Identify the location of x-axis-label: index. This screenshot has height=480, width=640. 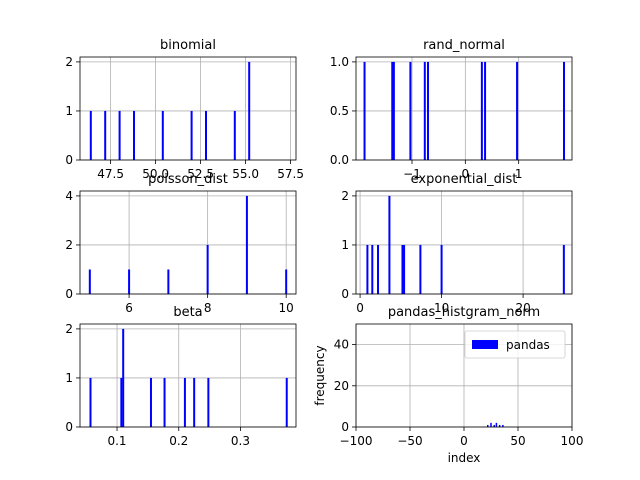
(464, 458).